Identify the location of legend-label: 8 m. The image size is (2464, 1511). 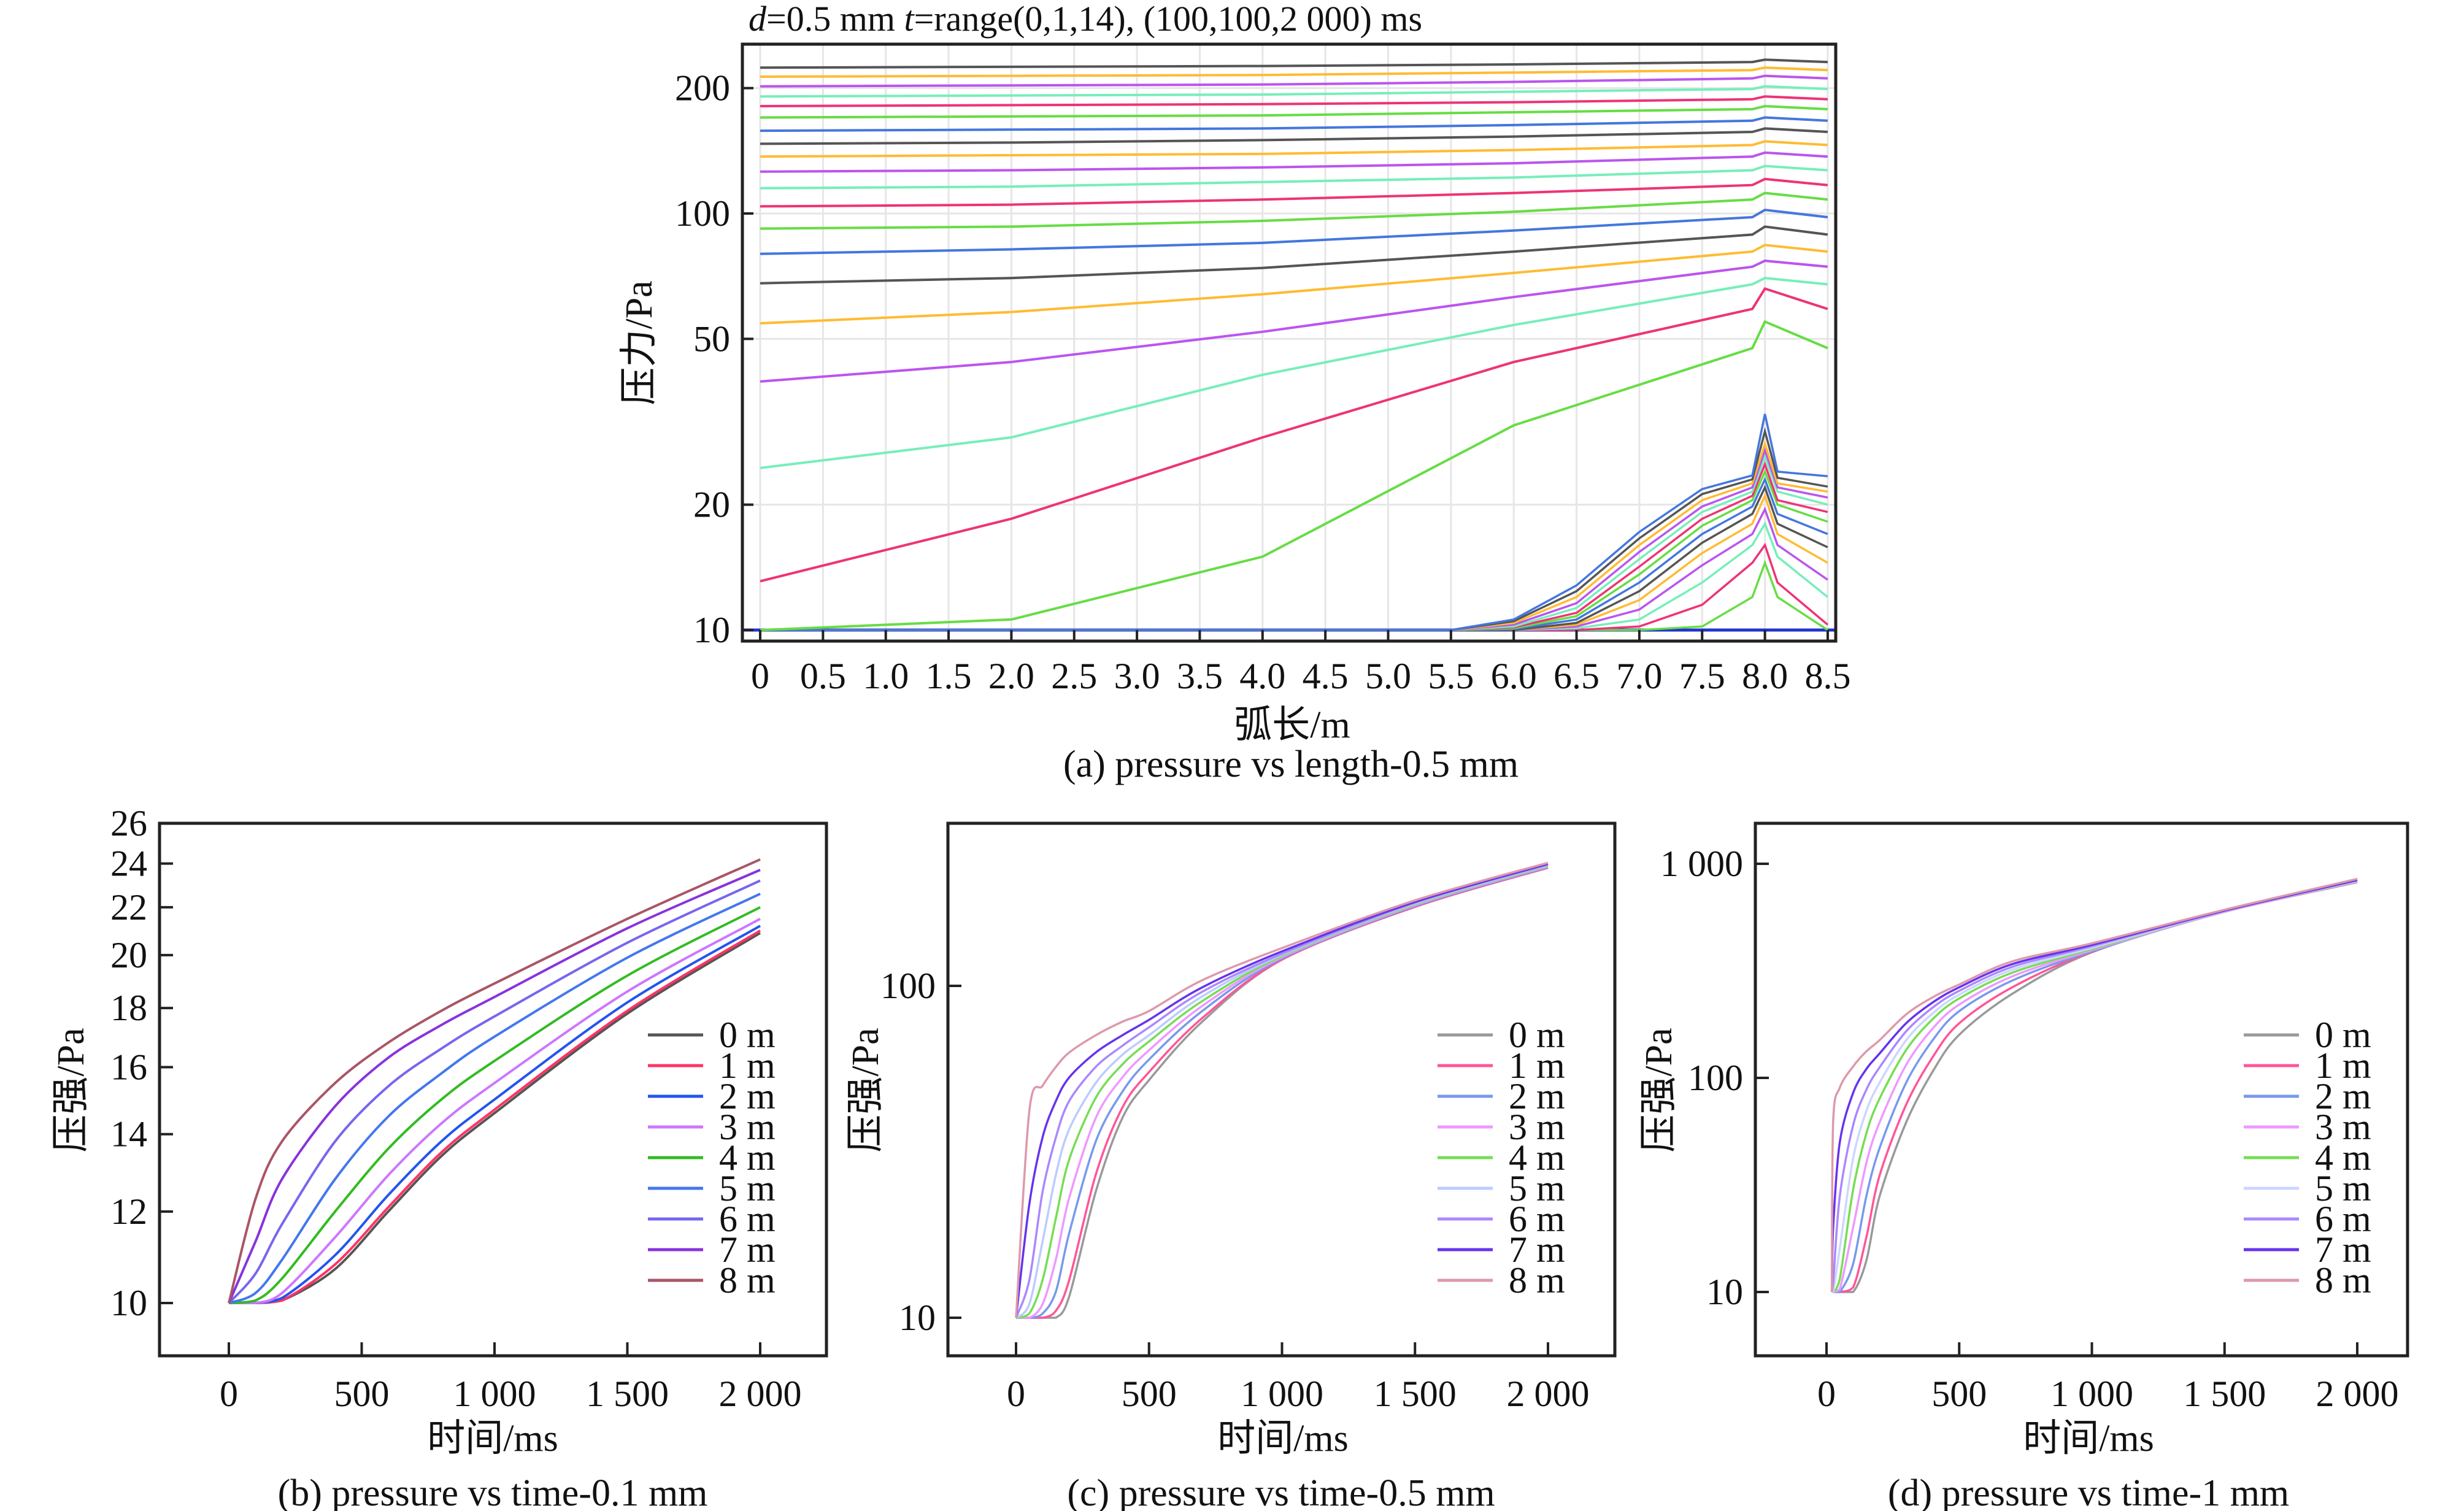
(747, 1281).